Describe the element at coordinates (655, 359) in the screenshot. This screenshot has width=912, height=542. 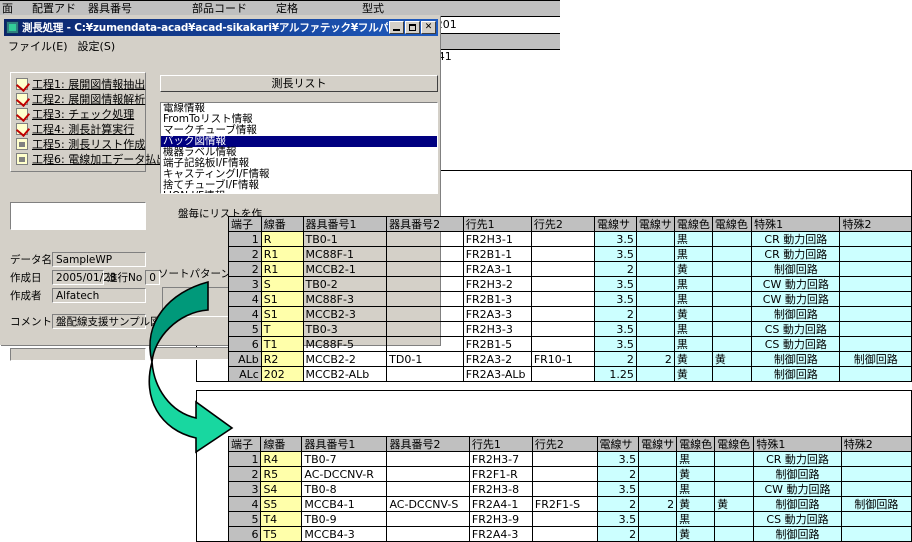
I see `cell-r8-c7: 2` at that location.